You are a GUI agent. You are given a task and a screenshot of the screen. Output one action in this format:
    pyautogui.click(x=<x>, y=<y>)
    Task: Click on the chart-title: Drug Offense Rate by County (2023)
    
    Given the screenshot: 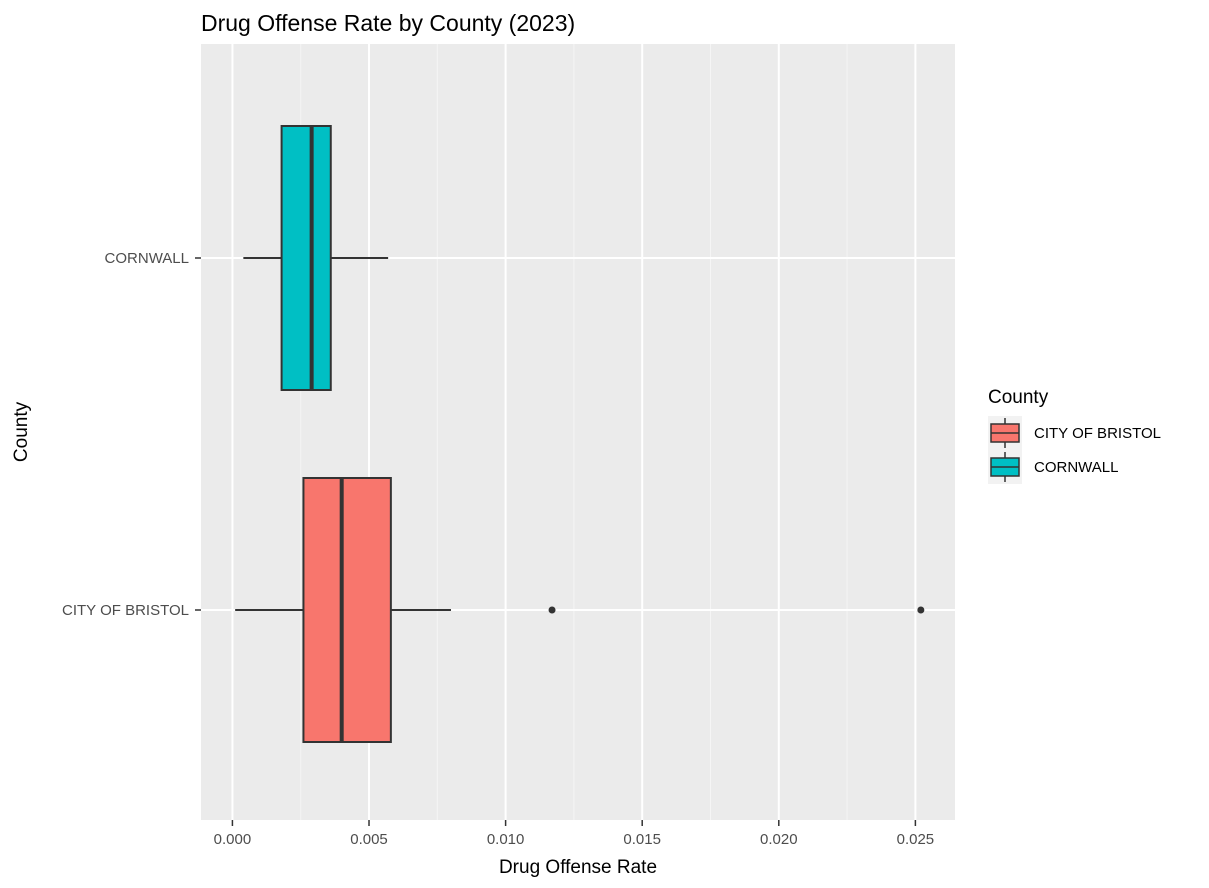 What is the action you would take?
    pyautogui.click(x=388, y=23)
    